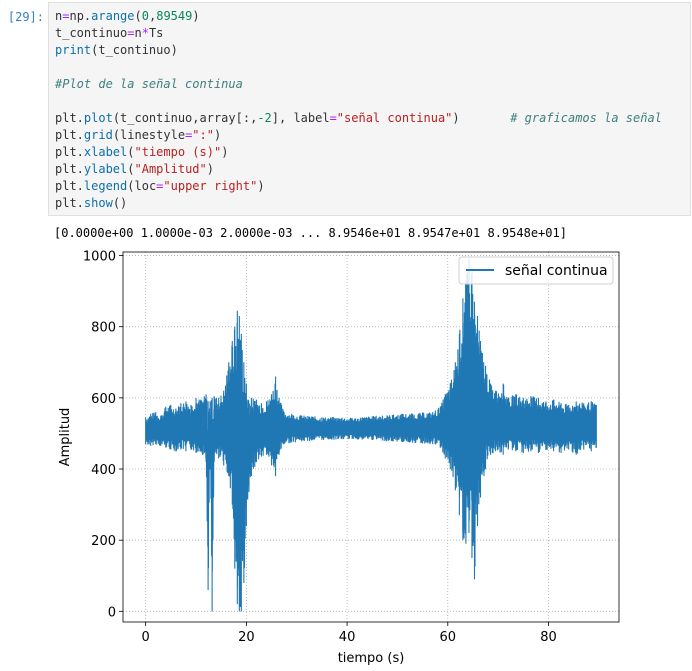 This screenshot has width=692, height=671. I want to click on code-token: show, so click(98, 203).